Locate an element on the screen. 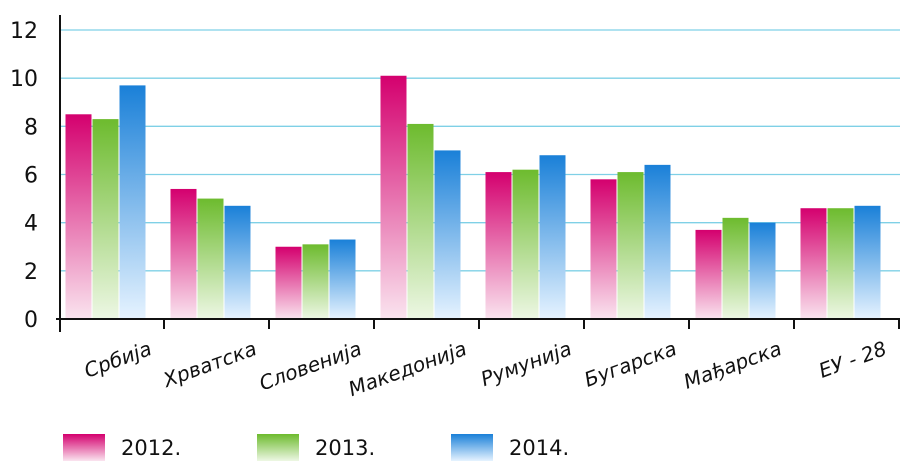  x-tick-label: Бугарска is located at coordinates (630, 364).